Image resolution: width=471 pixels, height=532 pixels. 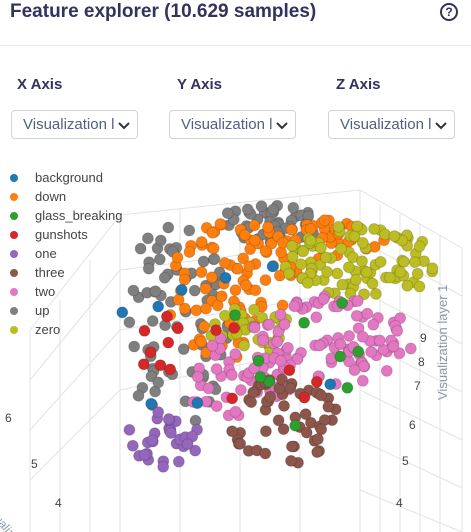 What do you see at coordinates (48, 329) in the screenshot?
I see `legend-label: zero` at bounding box center [48, 329].